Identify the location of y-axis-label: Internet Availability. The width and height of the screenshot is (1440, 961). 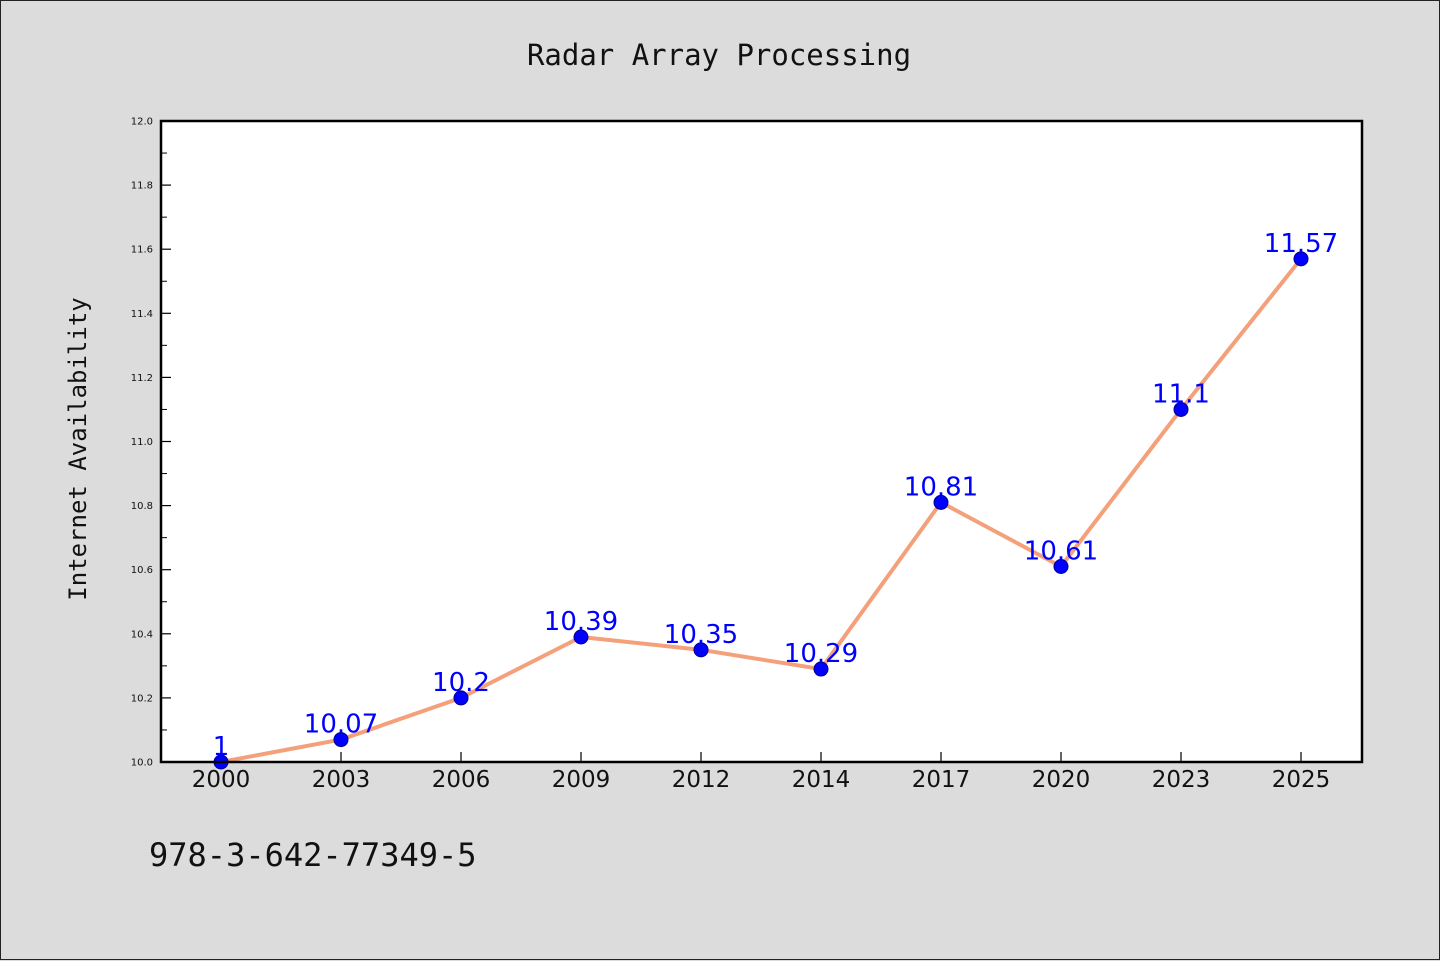
(78, 448).